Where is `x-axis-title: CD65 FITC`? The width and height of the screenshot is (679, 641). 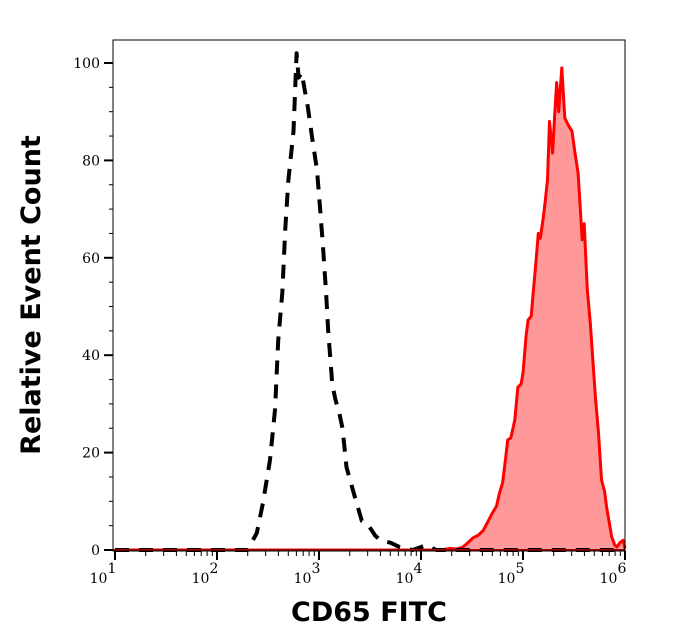
x-axis-title: CD65 FITC is located at coordinates (369, 612).